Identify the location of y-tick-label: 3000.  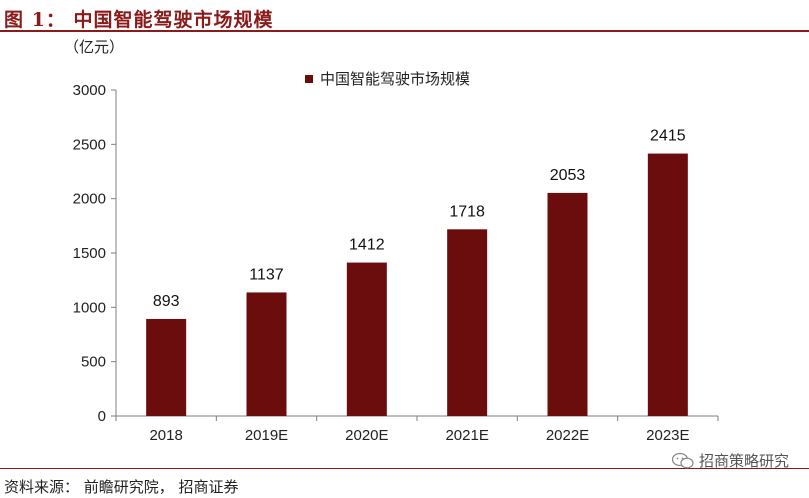
(89, 90).